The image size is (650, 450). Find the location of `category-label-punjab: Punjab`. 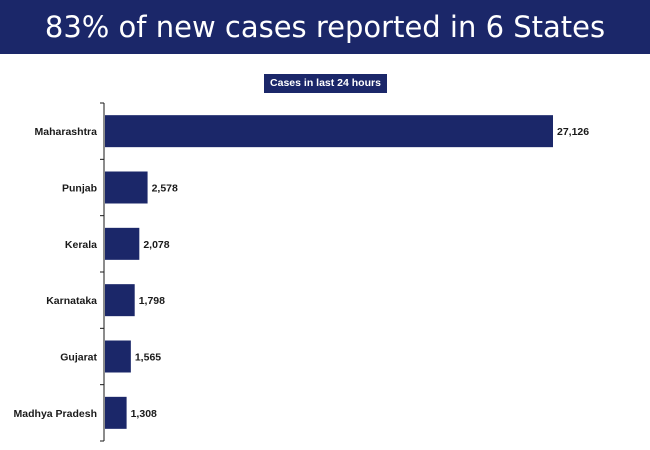

category-label-punjab: Punjab is located at coordinates (79, 189).